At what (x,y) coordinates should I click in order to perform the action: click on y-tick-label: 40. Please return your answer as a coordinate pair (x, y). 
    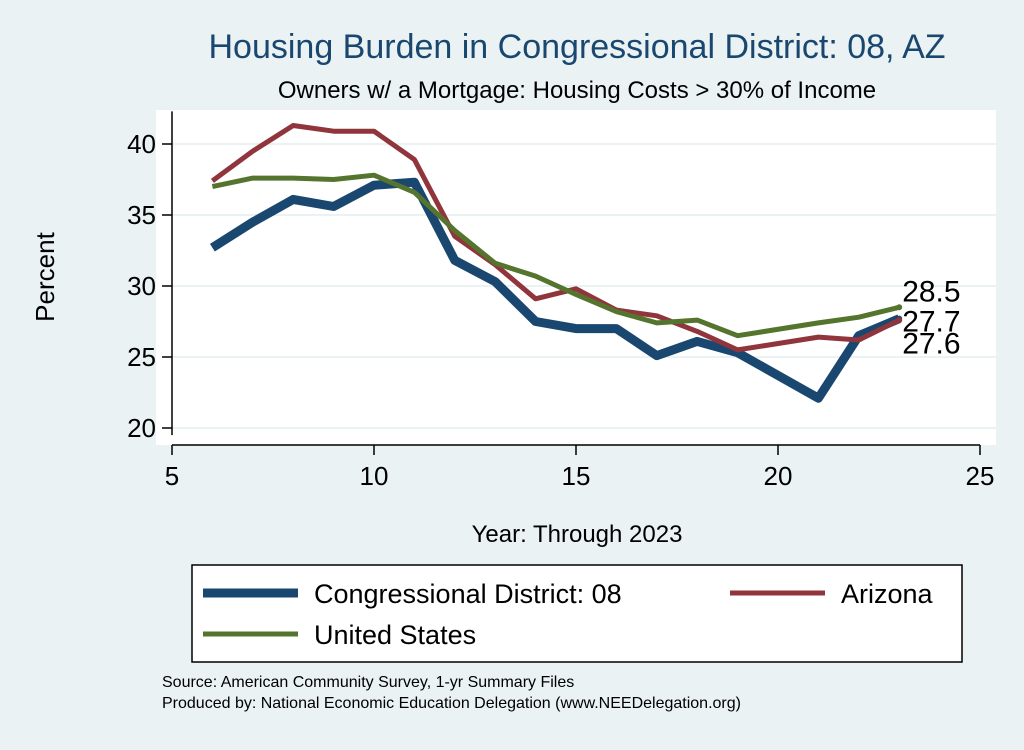
    Looking at the image, I should click on (141, 144).